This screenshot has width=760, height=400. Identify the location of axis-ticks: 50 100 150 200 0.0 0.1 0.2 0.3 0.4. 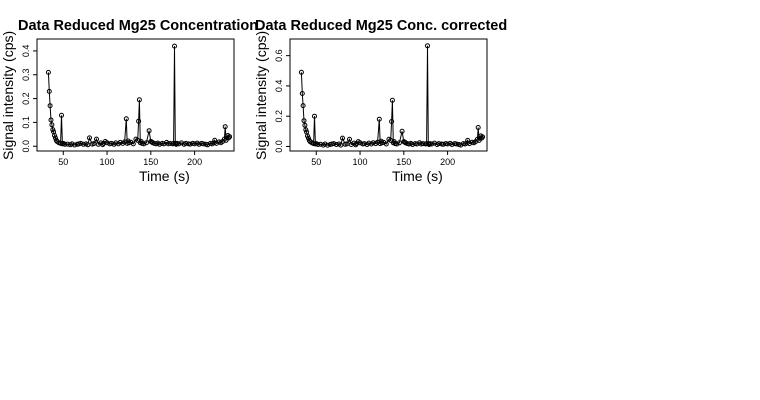
(111, 106).